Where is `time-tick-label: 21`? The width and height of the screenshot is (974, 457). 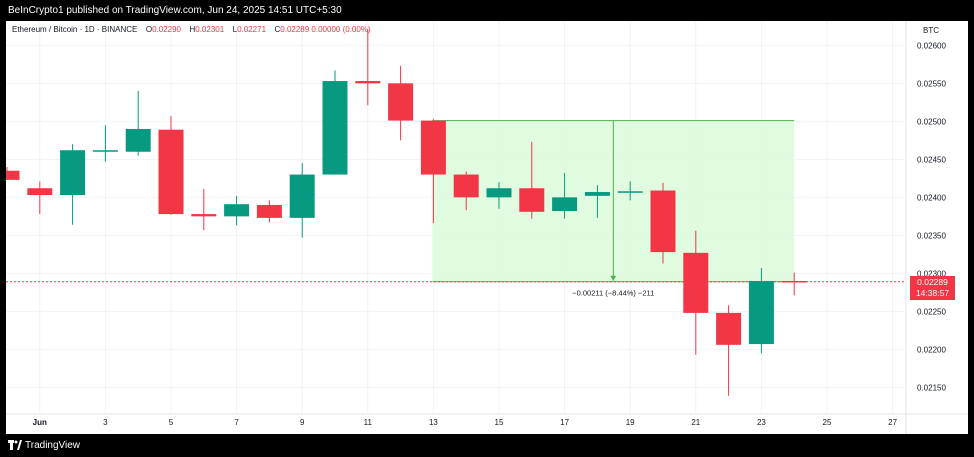 time-tick-label: 21 is located at coordinates (695, 422).